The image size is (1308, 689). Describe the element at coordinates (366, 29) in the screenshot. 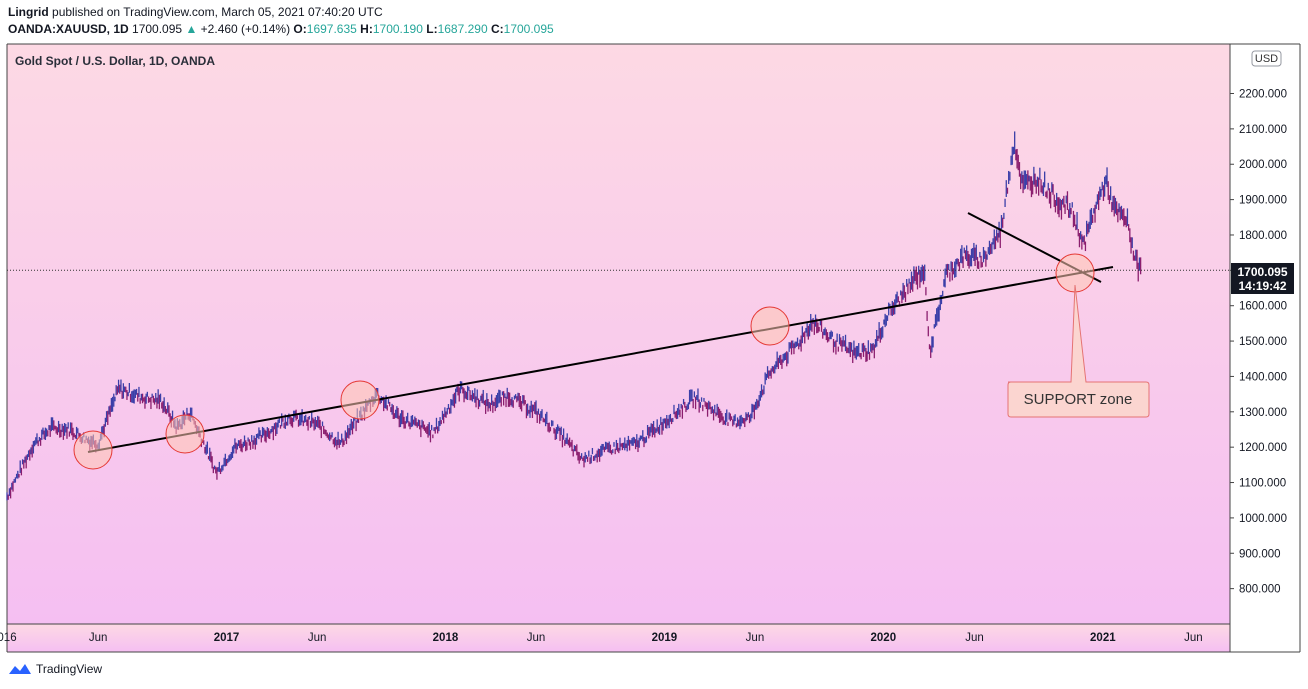

I see `high-label: H:` at that location.